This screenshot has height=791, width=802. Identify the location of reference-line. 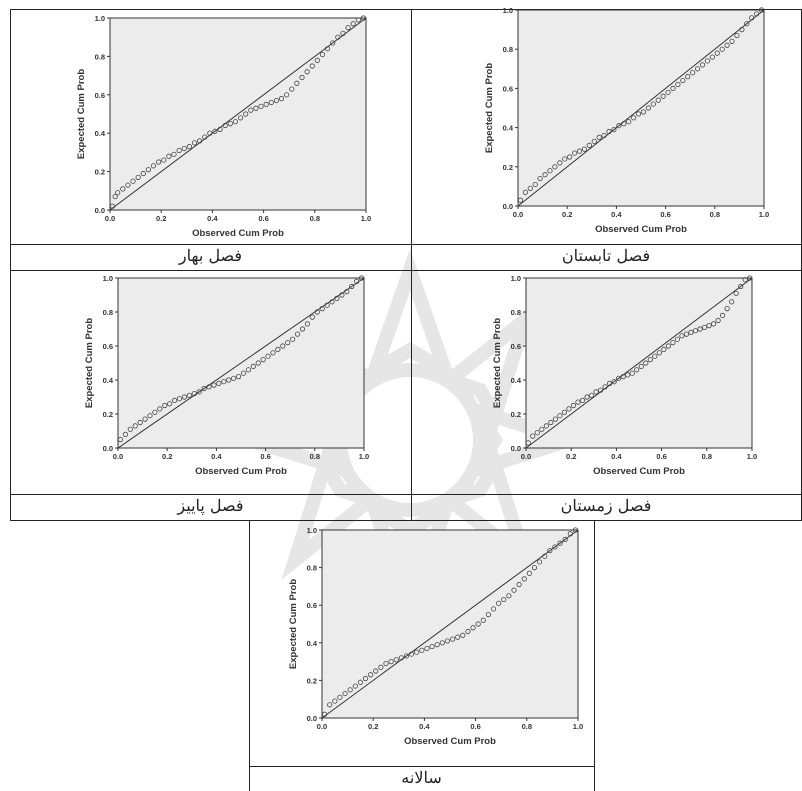
(238, 114).